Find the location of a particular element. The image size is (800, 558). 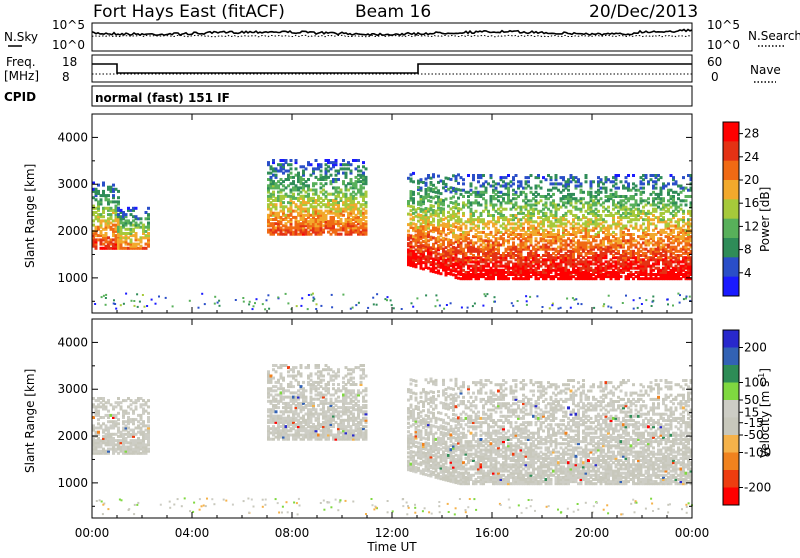

freq-trace is located at coordinates (392, 68).